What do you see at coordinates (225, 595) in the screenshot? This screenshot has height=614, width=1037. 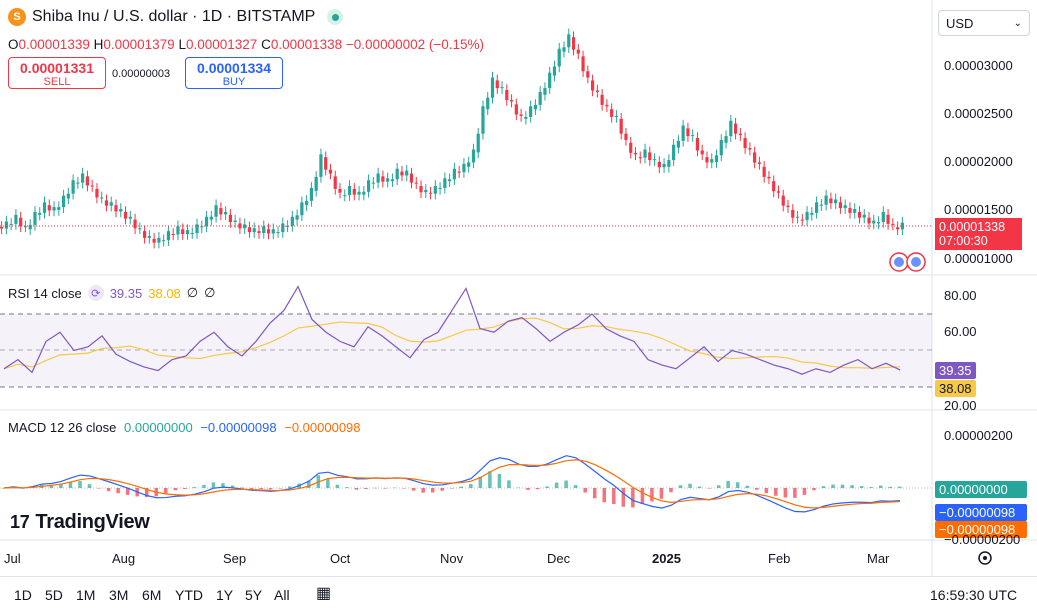 I see `timeframe-1y: 1Y` at bounding box center [225, 595].